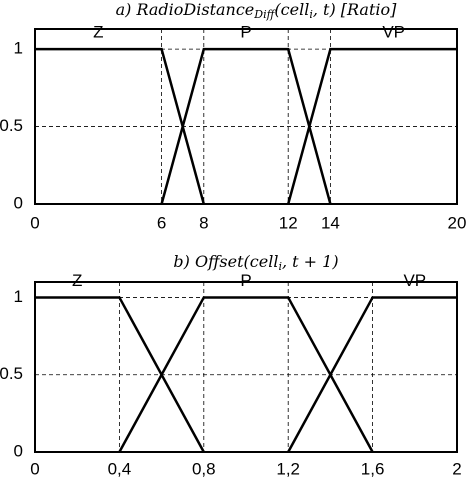 The height and width of the screenshot is (481, 474). Describe the element at coordinates (264, 14) in the screenshot. I see `title-subscript: Diff` at that location.